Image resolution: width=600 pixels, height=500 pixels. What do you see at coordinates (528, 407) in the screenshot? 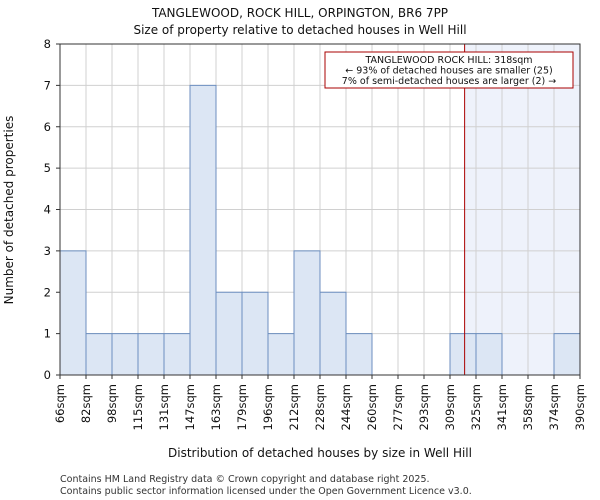
I see `x-tick-label: 358sqm` at bounding box center [528, 407].